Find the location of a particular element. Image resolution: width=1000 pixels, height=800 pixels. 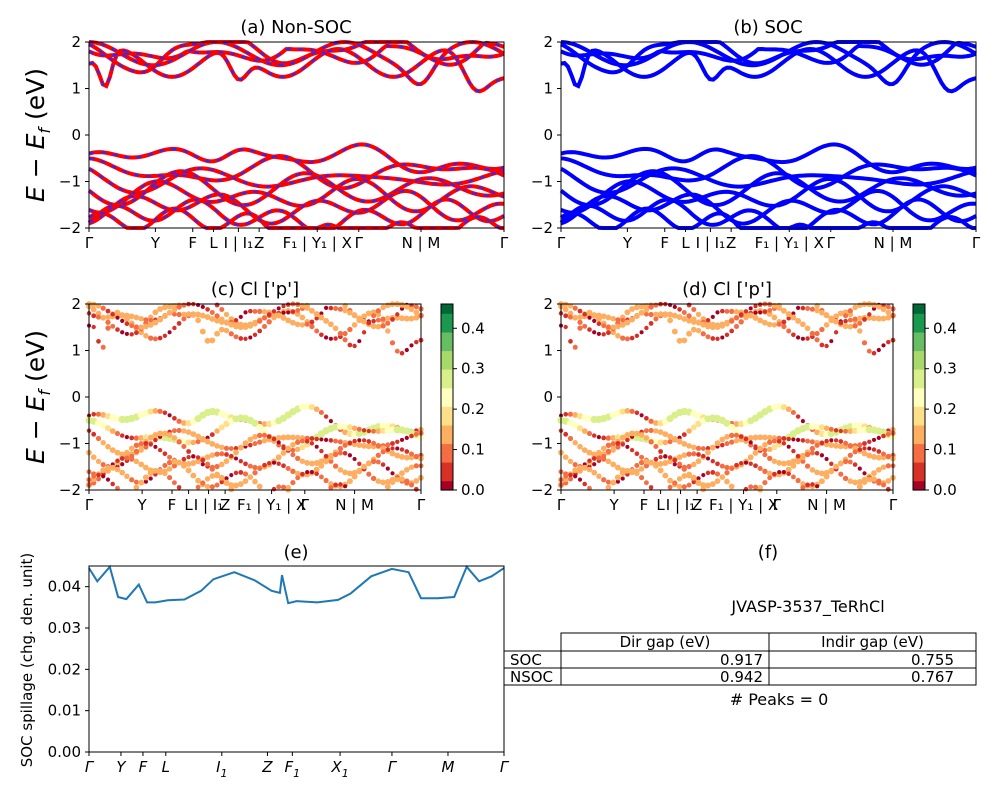

x-tick-label: Y is located at coordinates (627, 243).